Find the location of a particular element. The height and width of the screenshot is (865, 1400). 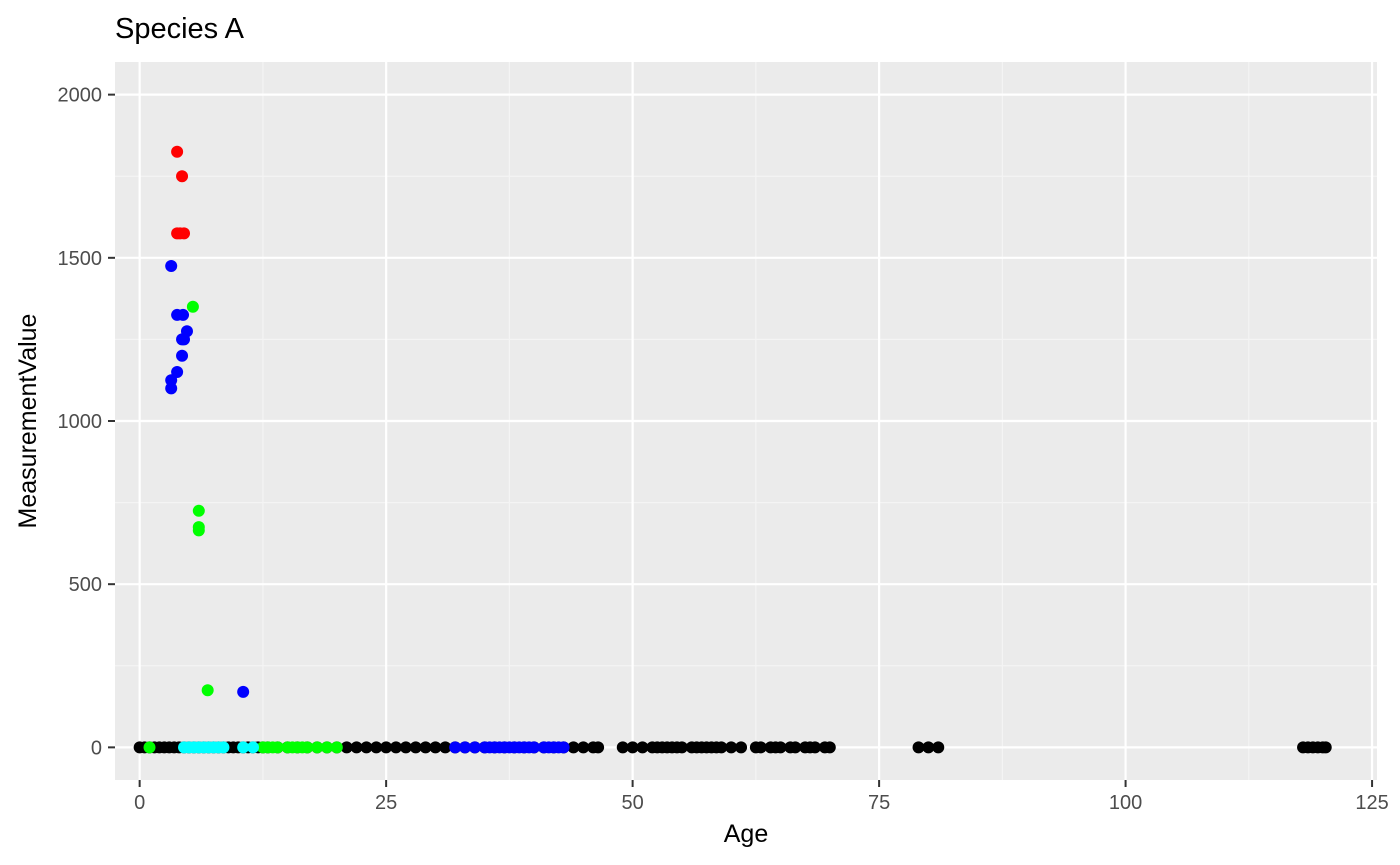

x-tick-label: 0 is located at coordinates (139, 803).